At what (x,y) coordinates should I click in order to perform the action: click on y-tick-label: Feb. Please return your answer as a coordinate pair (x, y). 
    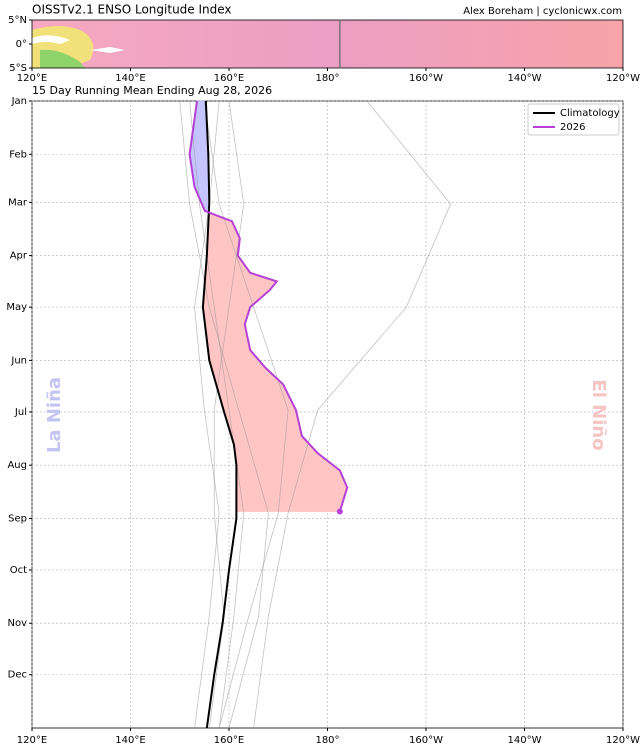
    Looking at the image, I should click on (18, 154).